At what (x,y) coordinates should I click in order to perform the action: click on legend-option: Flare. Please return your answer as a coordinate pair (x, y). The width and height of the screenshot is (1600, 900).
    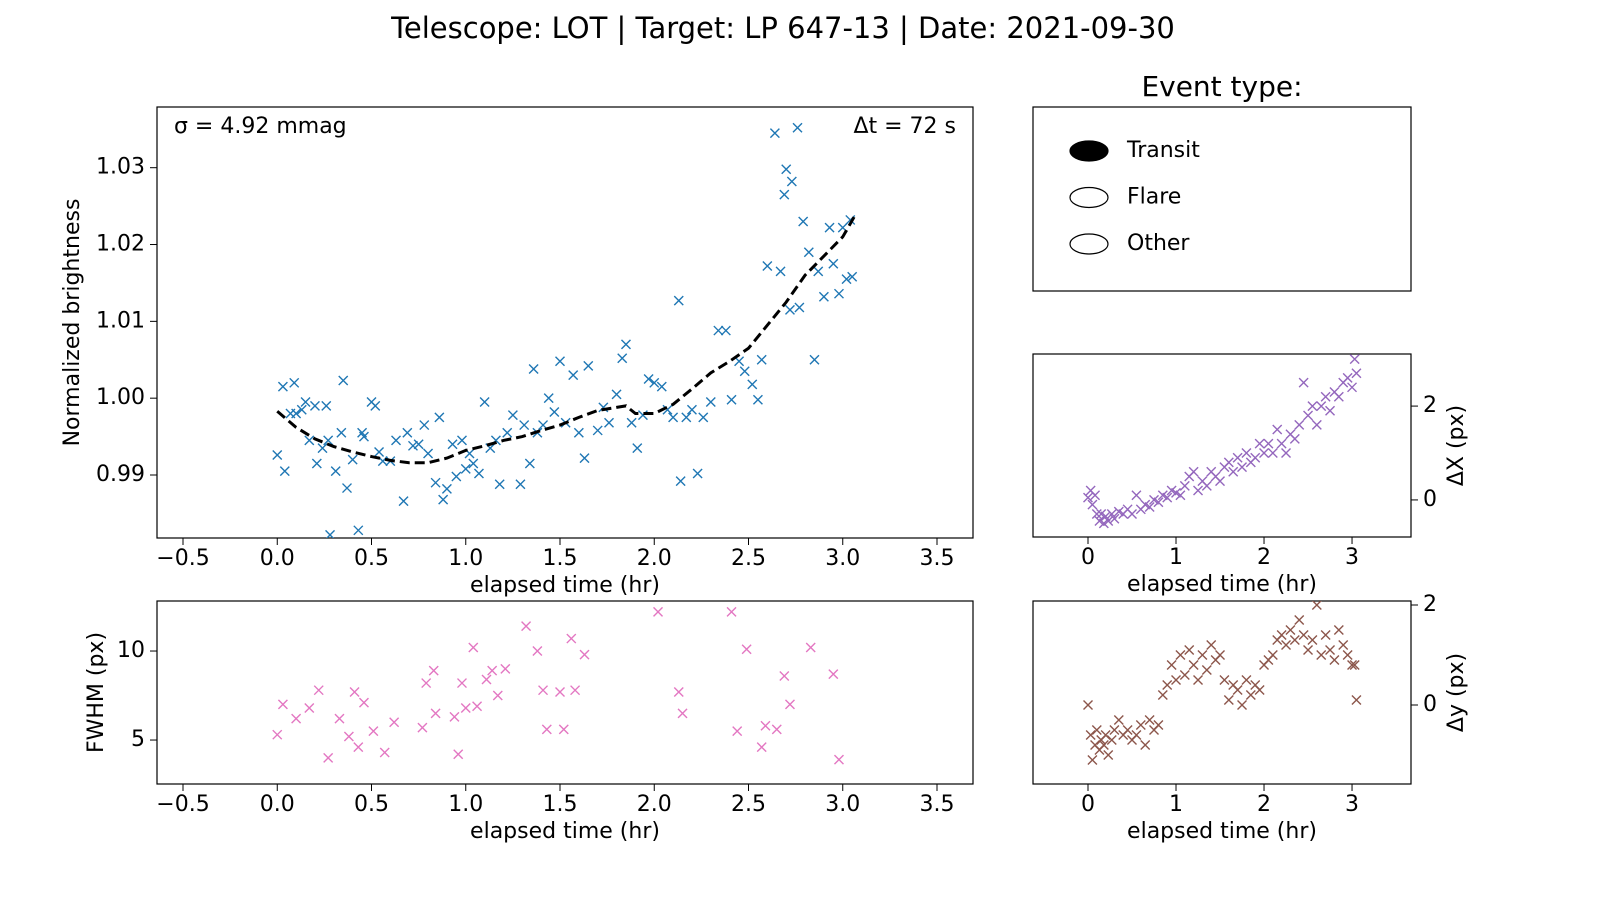
    Looking at the image, I should click on (1125, 197).